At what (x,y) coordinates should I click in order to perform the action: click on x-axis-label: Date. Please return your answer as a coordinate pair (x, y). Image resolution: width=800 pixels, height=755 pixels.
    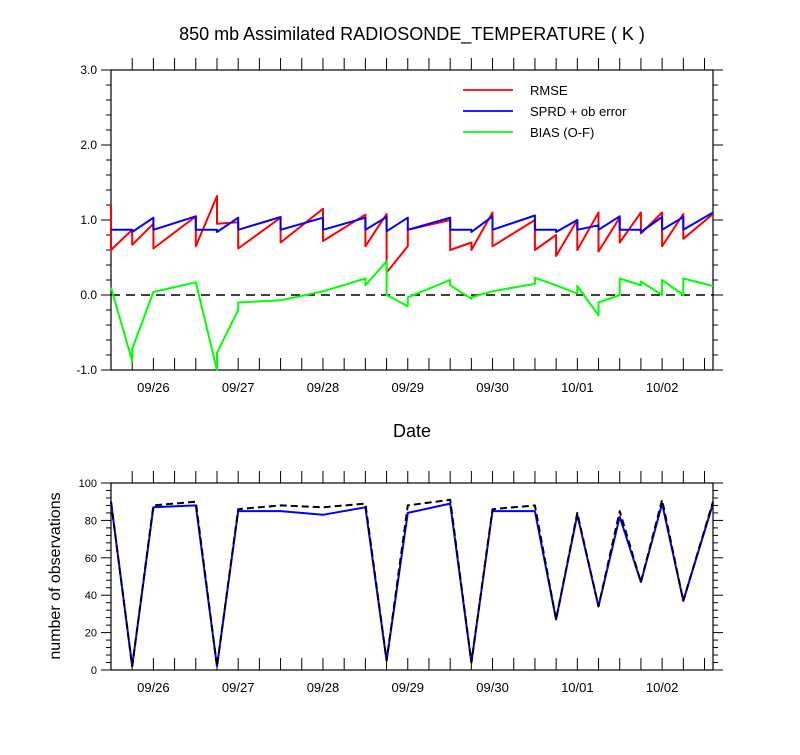
    Looking at the image, I should click on (412, 431).